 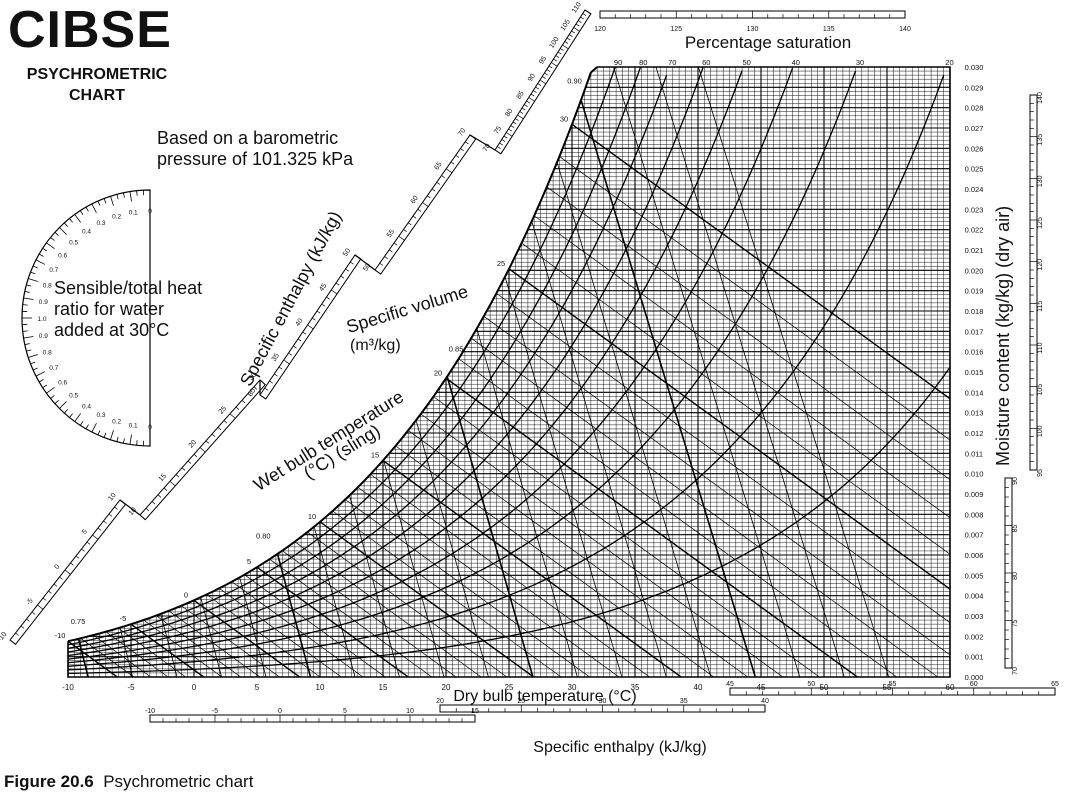 I want to click on brand-subtitle: PSYCHROMETRIC CHART, so click(x=97, y=85).